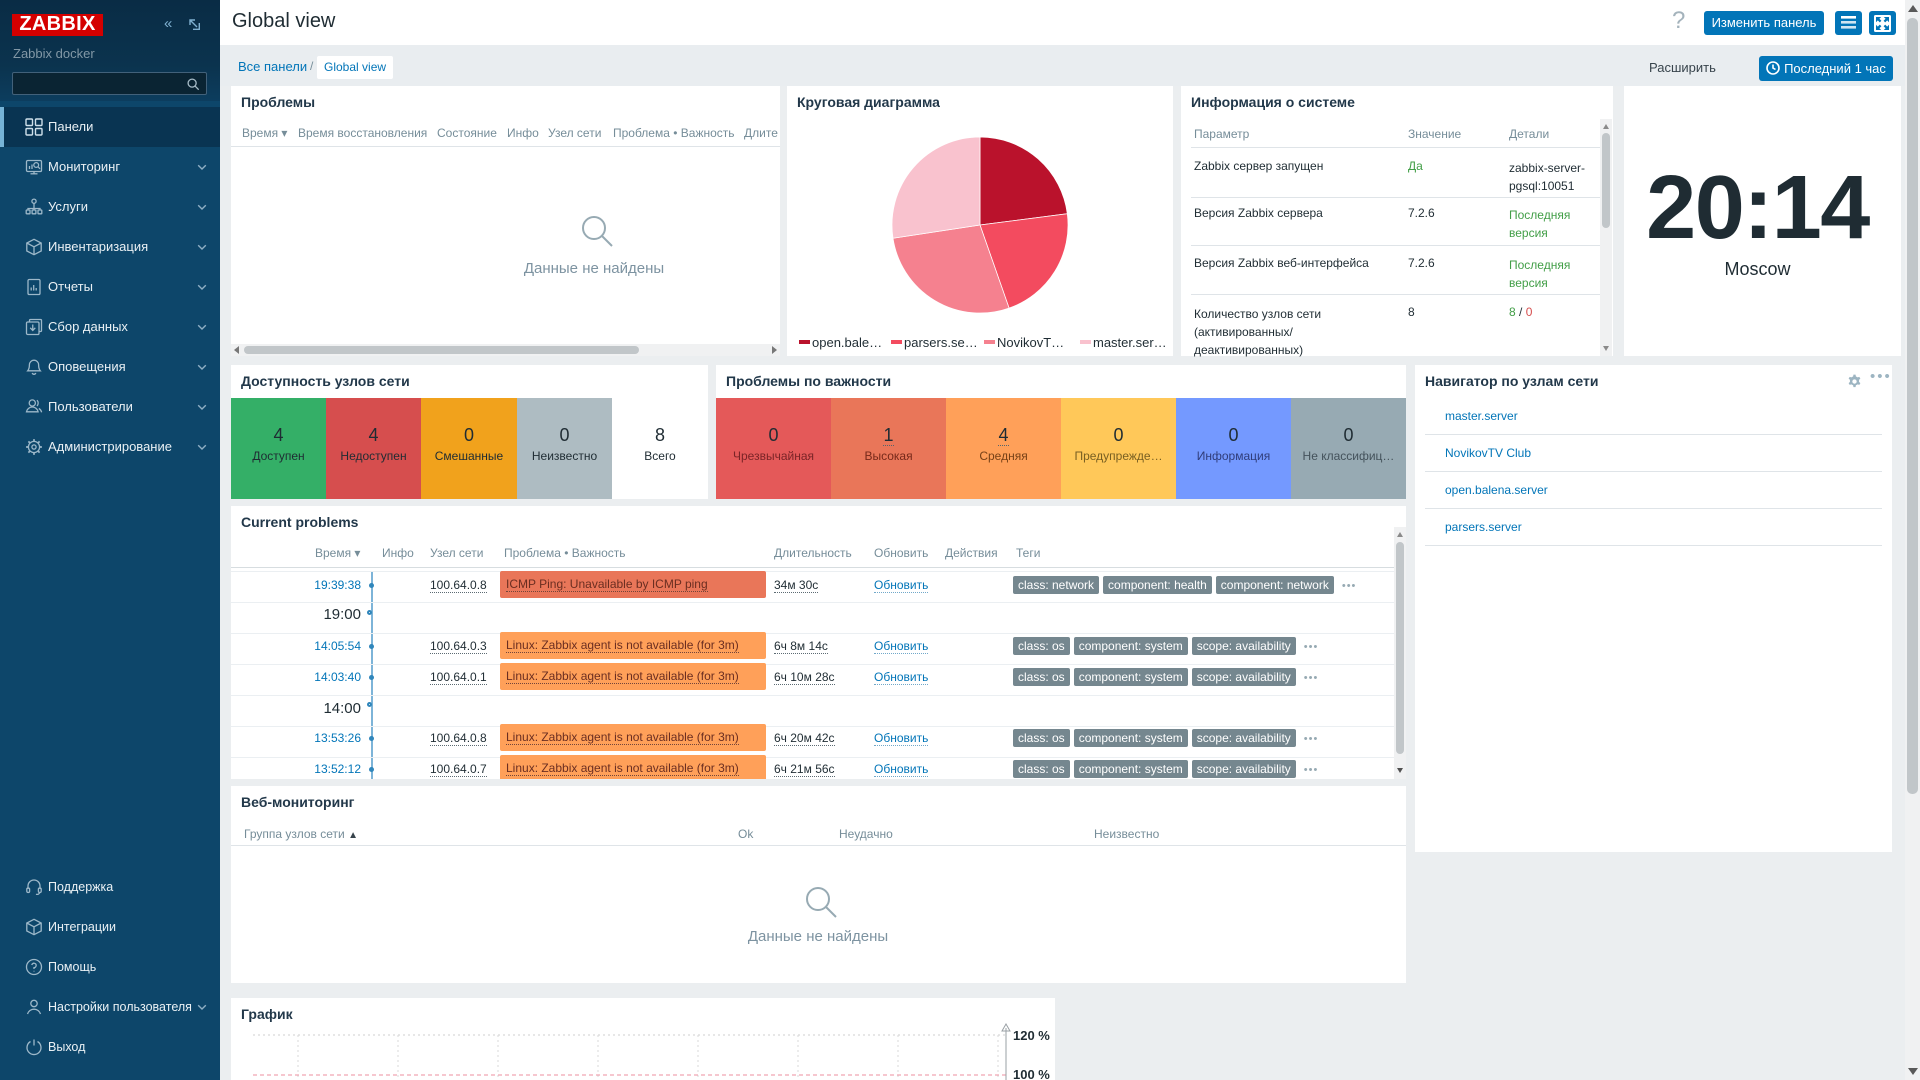 The height and width of the screenshot is (1080, 1920). I want to click on svg-text: 120 %, so click(1031, 1035).